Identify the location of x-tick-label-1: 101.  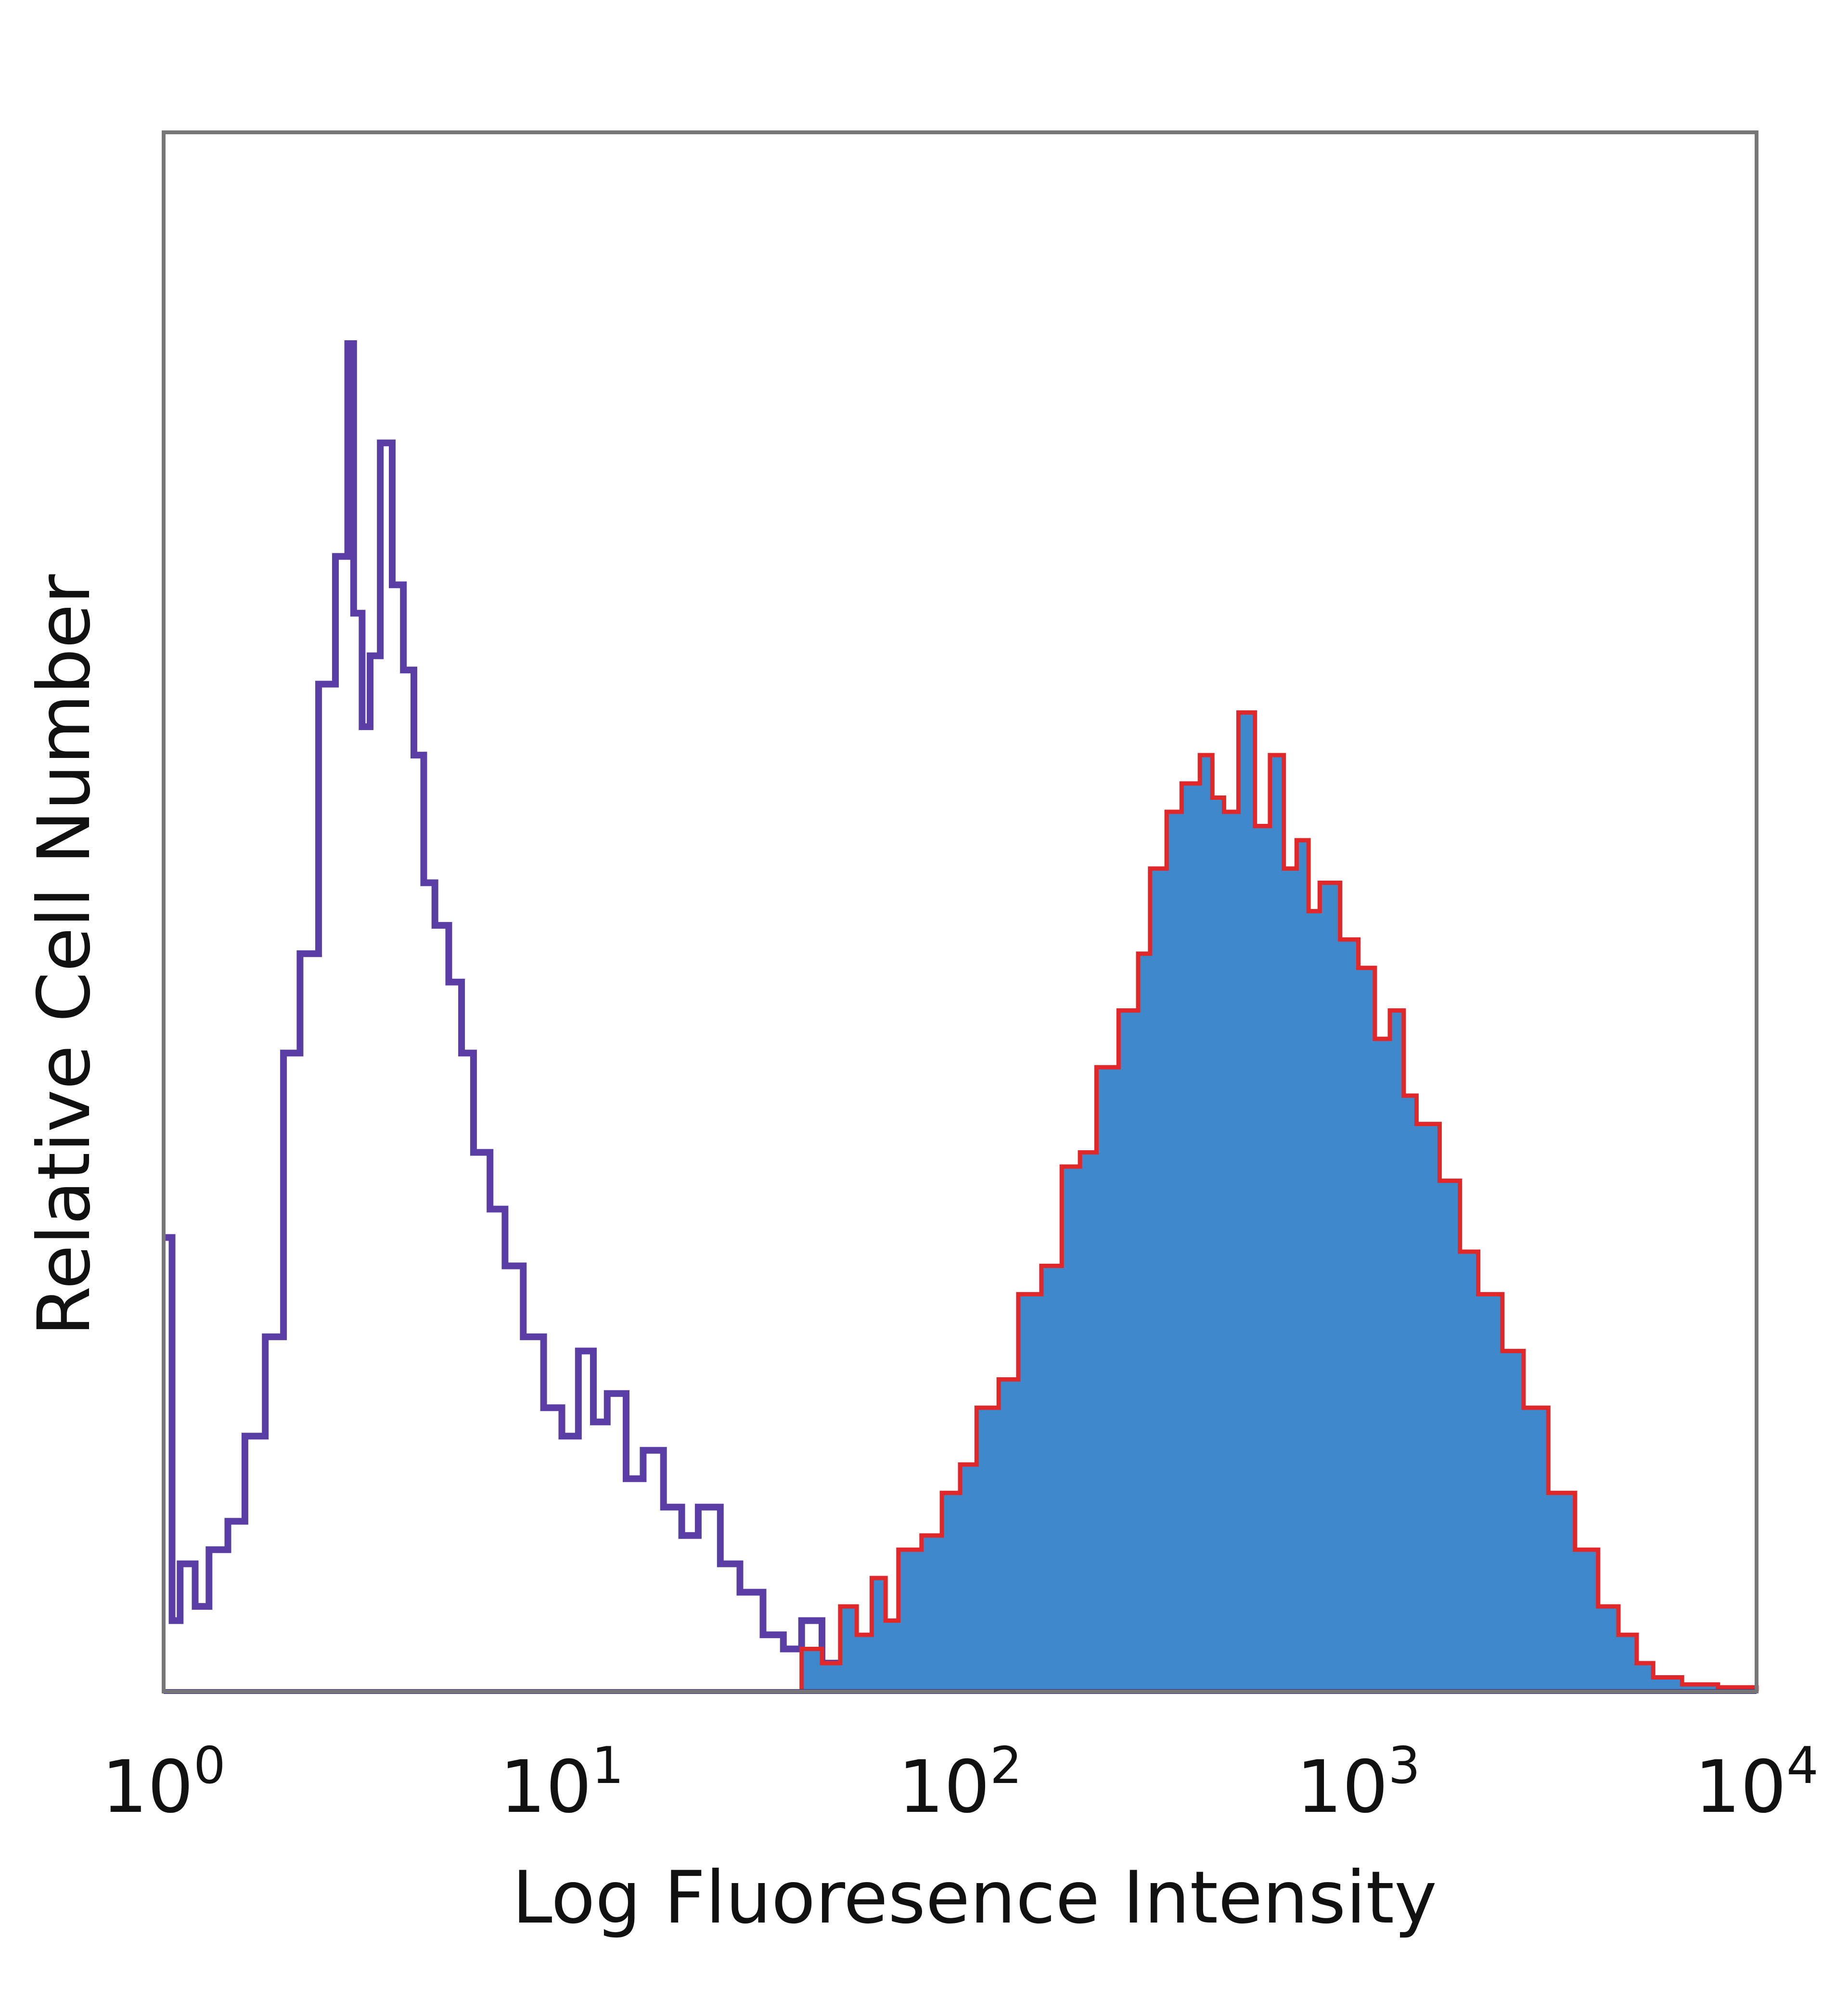
(562, 1782).